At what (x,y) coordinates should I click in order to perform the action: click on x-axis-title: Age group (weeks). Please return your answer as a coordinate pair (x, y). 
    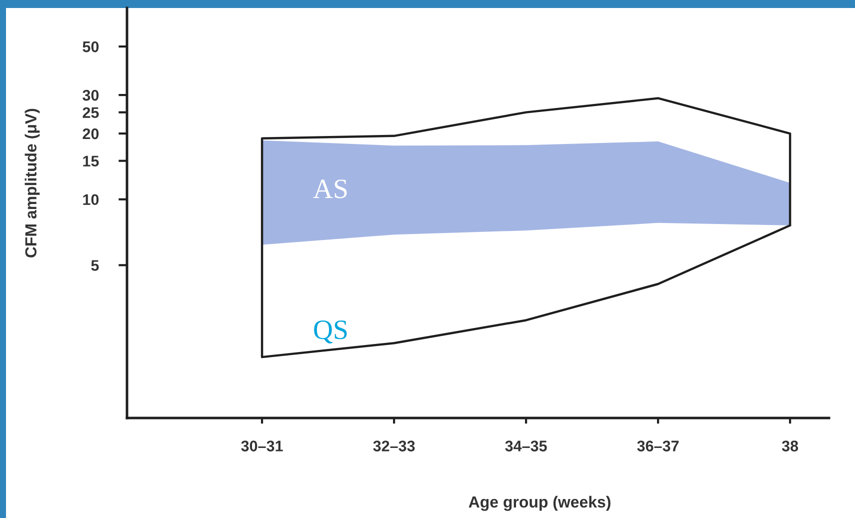
    Looking at the image, I should click on (539, 503).